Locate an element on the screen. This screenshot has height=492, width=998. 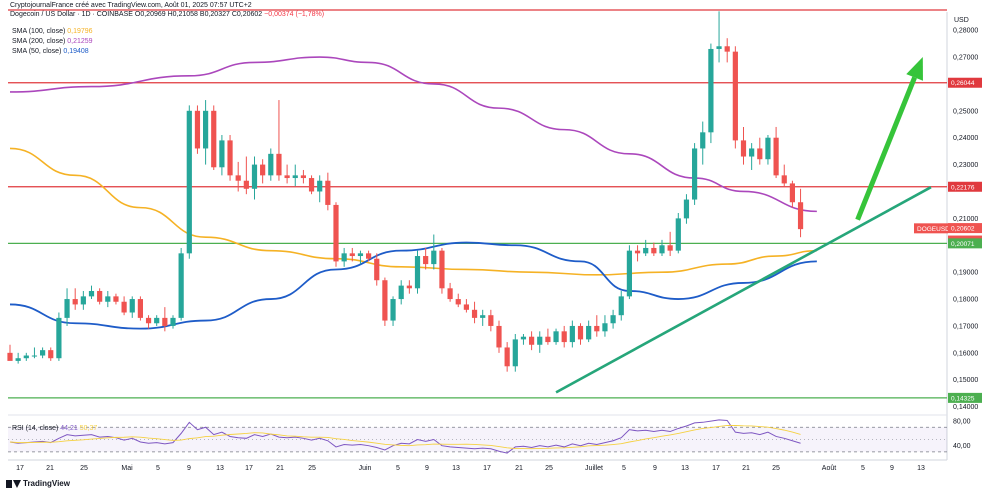
rsi-legend: RSI (14, close) 44,21 50,37 is located at coordinates (54, 428).